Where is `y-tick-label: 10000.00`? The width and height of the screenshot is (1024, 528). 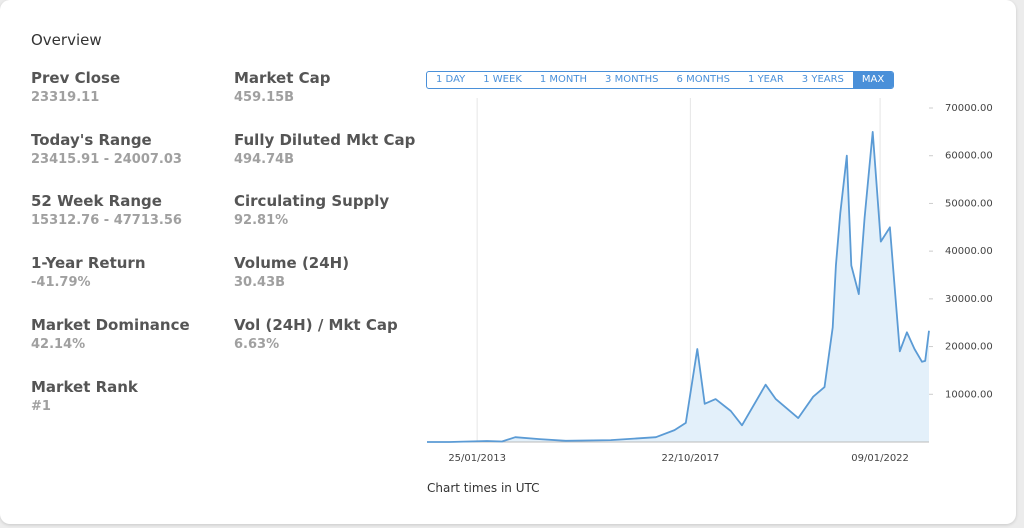
y-tick-label: 10000.00 is located at coordinates (969, 394).